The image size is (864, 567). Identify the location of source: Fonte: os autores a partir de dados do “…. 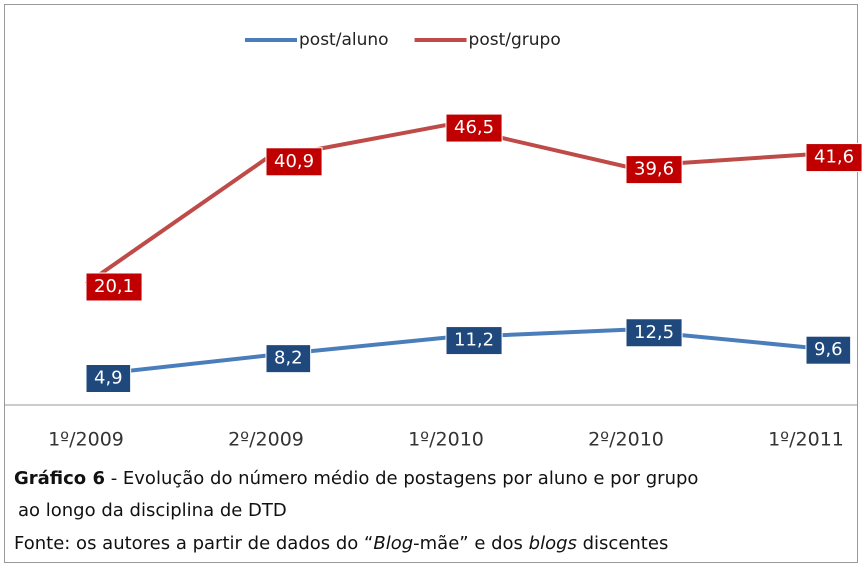
(341, 543).